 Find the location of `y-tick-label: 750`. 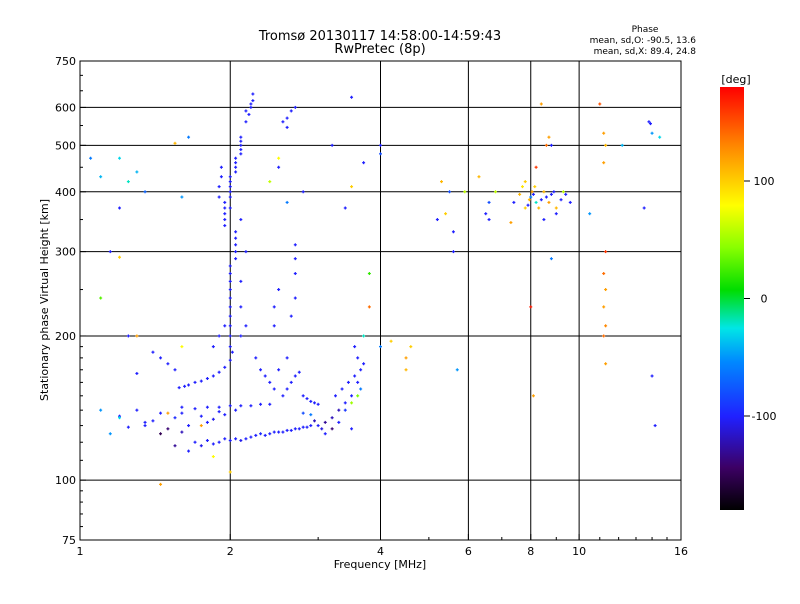

y-tick-label: 750 is located at coordinates (65, 61).